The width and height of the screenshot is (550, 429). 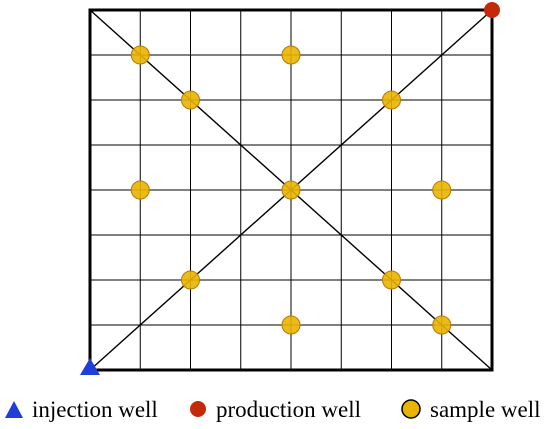 I want to click on triangle-icon, so click(x=14, y=409).